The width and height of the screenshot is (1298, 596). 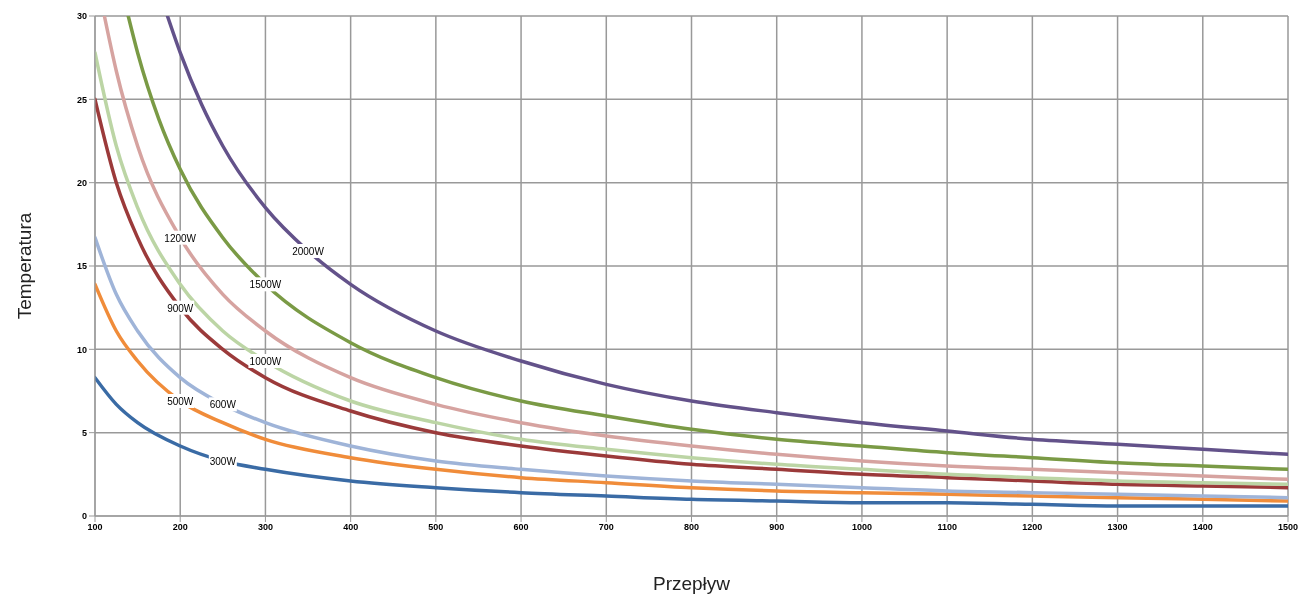 I want to click on x-tick-label: 1000, so click(x=861, y=527).